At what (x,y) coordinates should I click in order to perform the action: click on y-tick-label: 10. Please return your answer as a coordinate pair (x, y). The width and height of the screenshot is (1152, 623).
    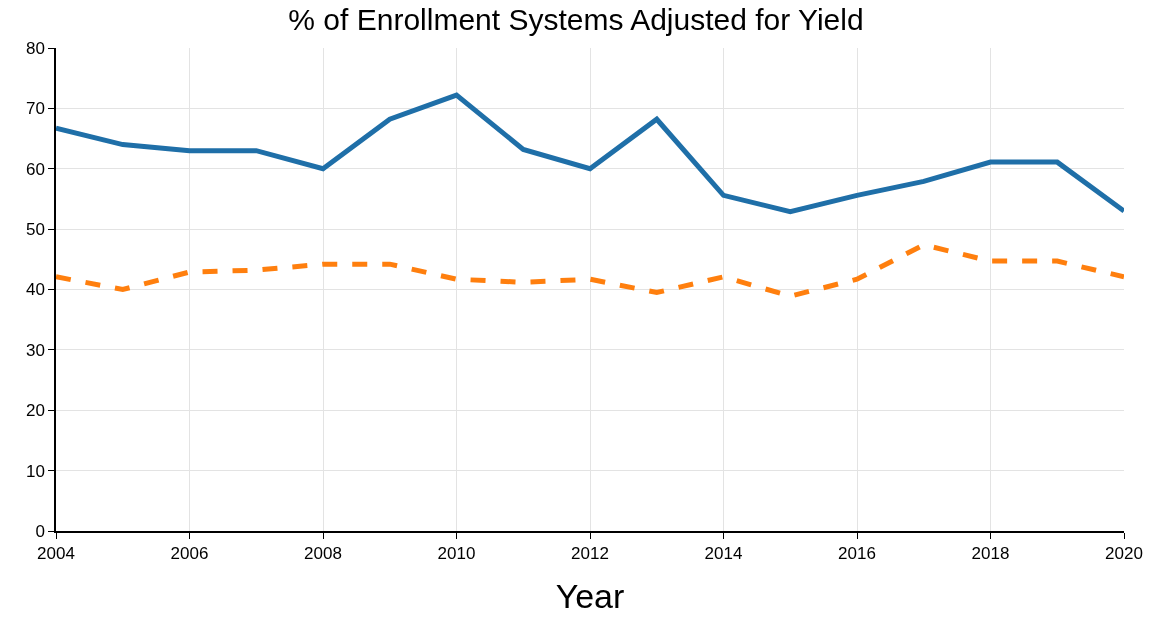
    Looking at the image, I should click on (35, 471).